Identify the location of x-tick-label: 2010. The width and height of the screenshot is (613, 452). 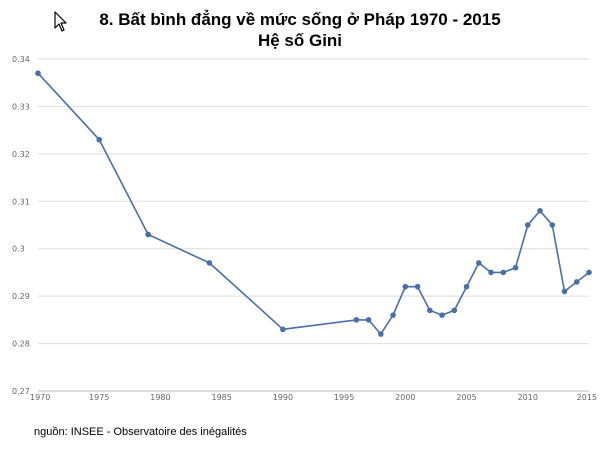
(528, 397).